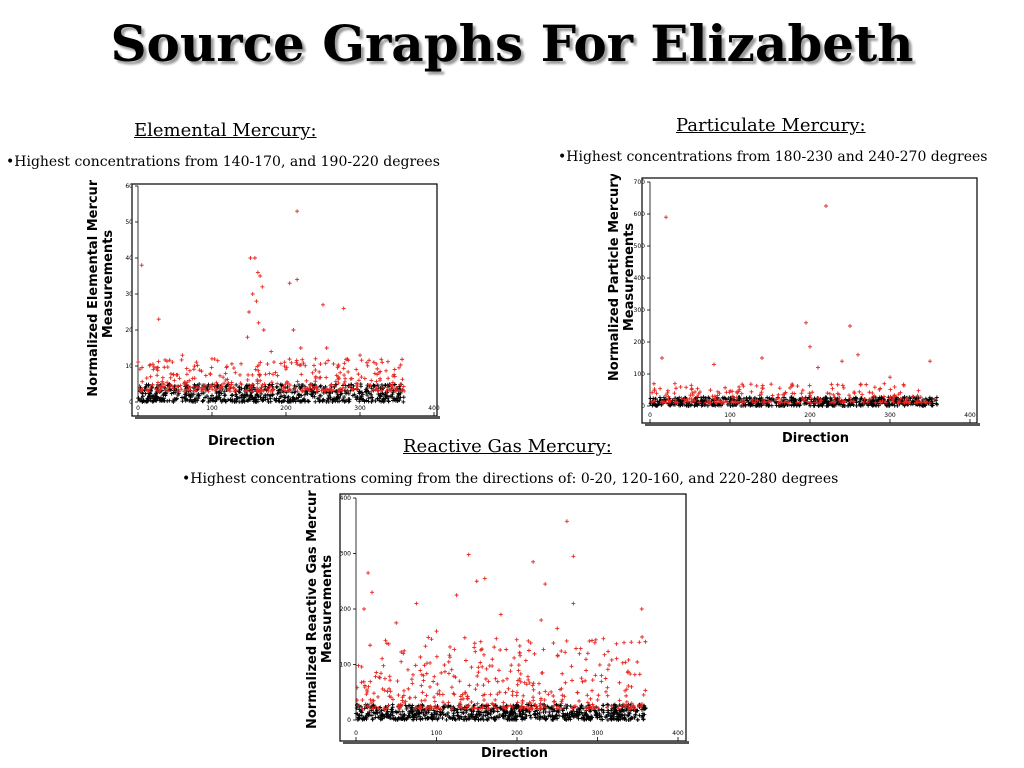 The height and width of the screenshot is (768, 1024). What do you see at coordinates (225, 130) in the screenshot?
I see `elemental-heading: Elemental Mercury:` at bounding box center [225, 130].